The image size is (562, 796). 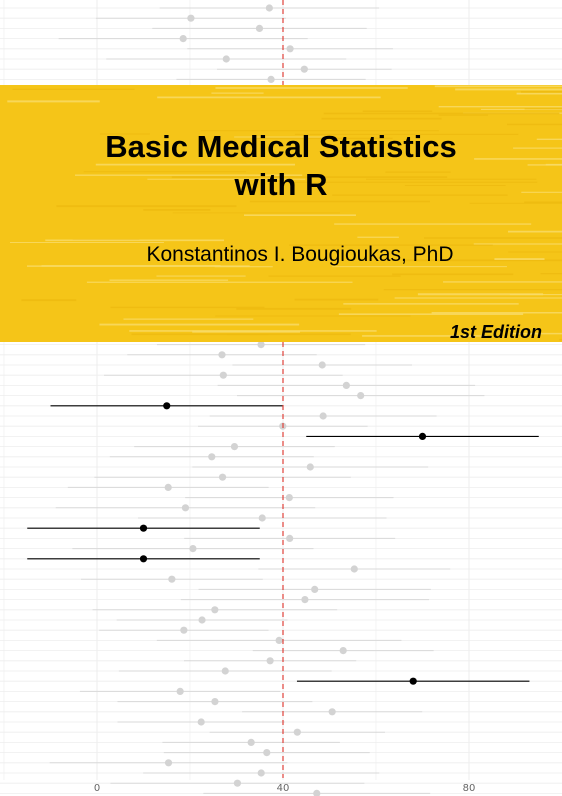 I want to click on book-title: Basic Medical Statistics with R, so click(x=281, y=166).